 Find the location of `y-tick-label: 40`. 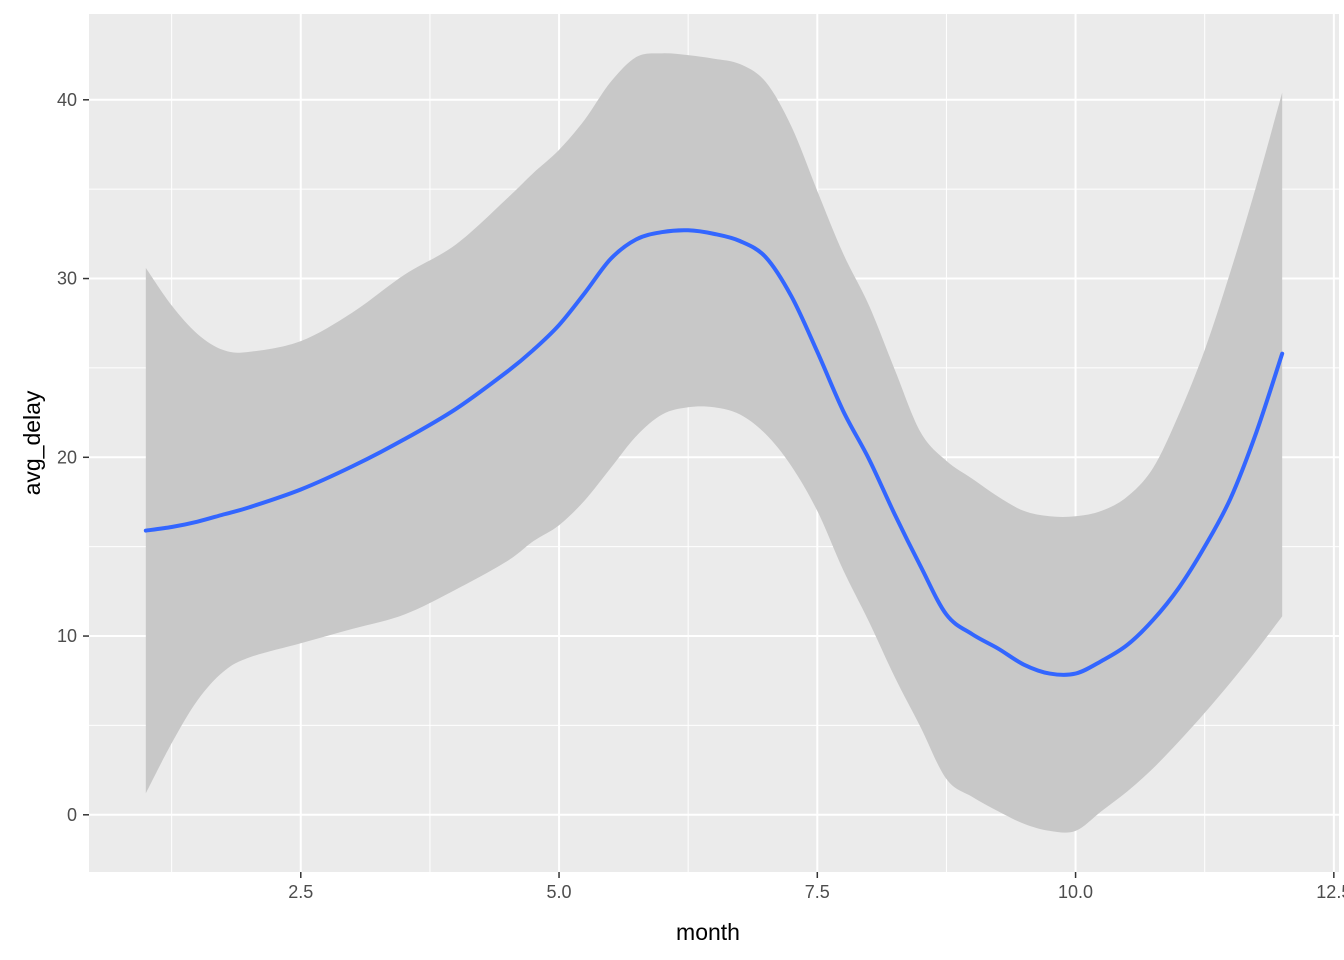

y-tick-label: 40 is located at coordinates (67, 100).